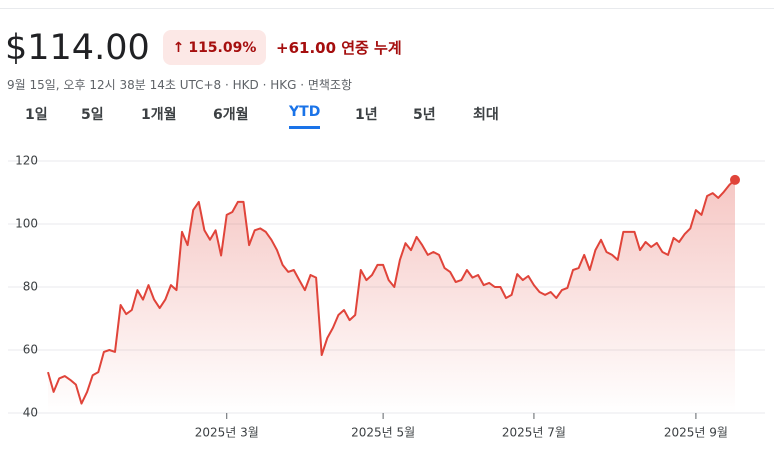  Describe the element at coordinates (534, 433) in the screenshot. I see `x-tick-label: 2025년 7월` at that location.